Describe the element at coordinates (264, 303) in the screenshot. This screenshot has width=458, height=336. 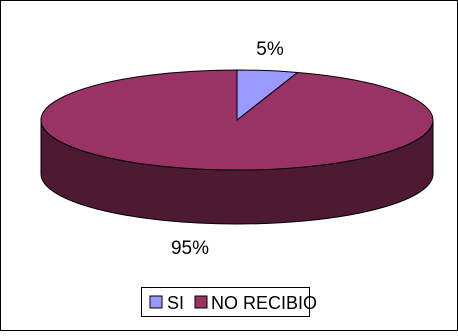
I see `legend-label-no-recibio: NO RECIBIO` at that location.